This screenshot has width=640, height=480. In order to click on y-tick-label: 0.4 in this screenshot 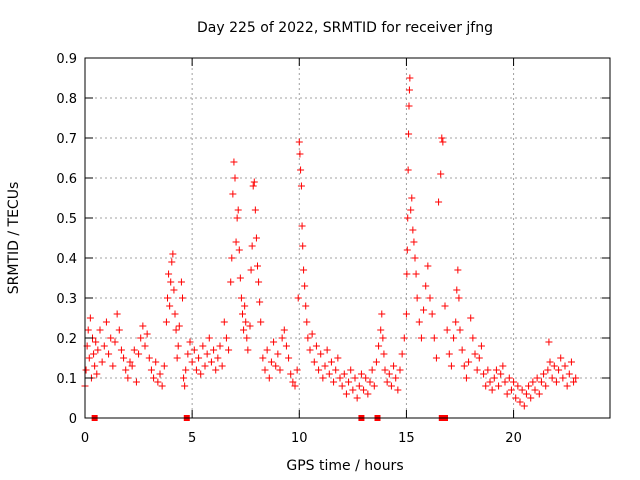, I will do `click(66, 259)`.